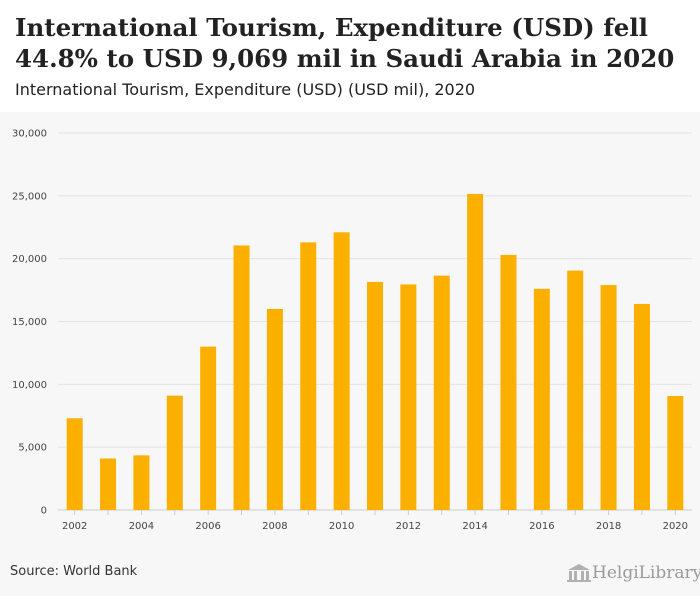 Image resolution: width=700 pixels, height=596 pixels. Describe the element at coordinates (541, 526) in the screenshot. I see `x-tick-label: 2016` at that location.